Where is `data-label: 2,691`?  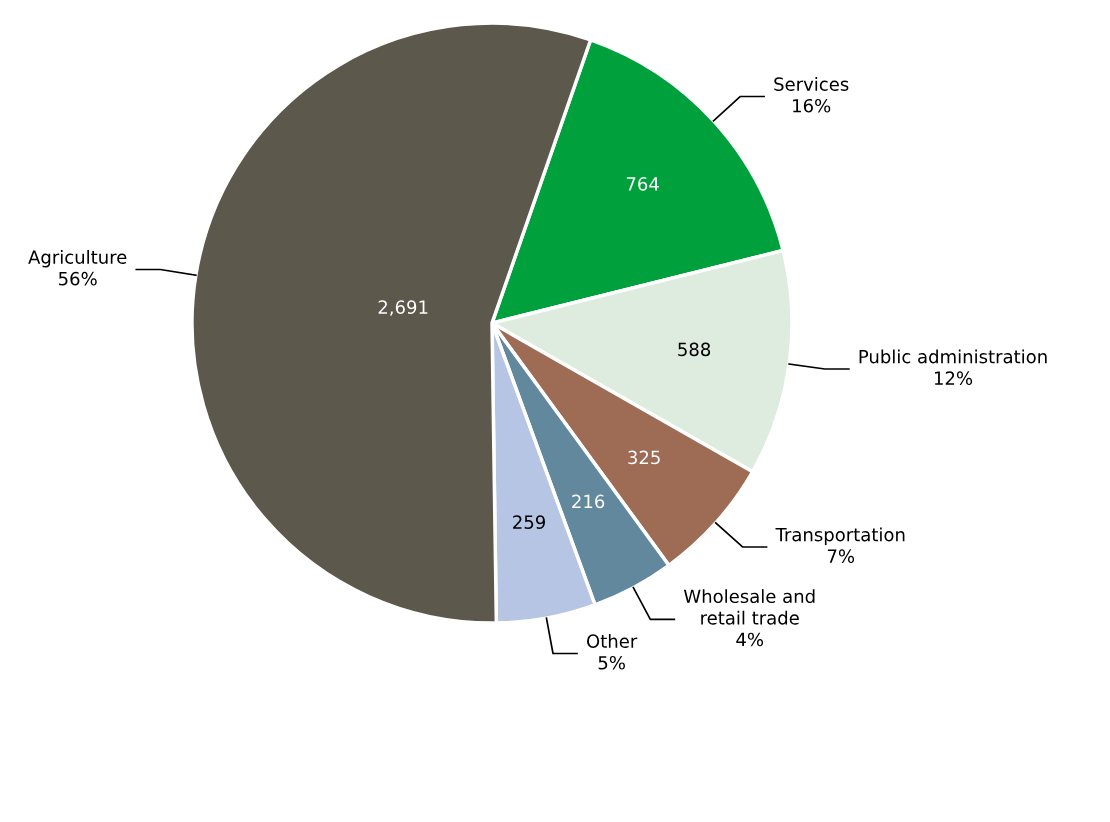 data-label: 2,691 is located at coordinates (403, 308).